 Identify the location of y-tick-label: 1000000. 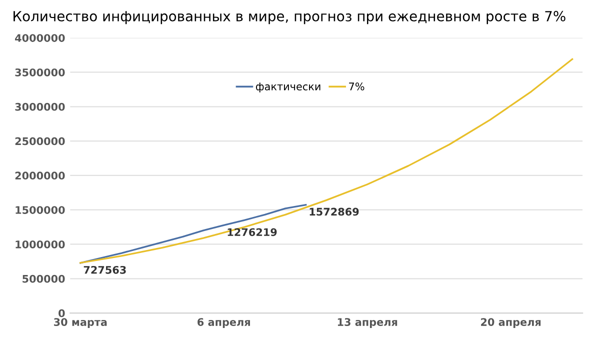
(40, 244).